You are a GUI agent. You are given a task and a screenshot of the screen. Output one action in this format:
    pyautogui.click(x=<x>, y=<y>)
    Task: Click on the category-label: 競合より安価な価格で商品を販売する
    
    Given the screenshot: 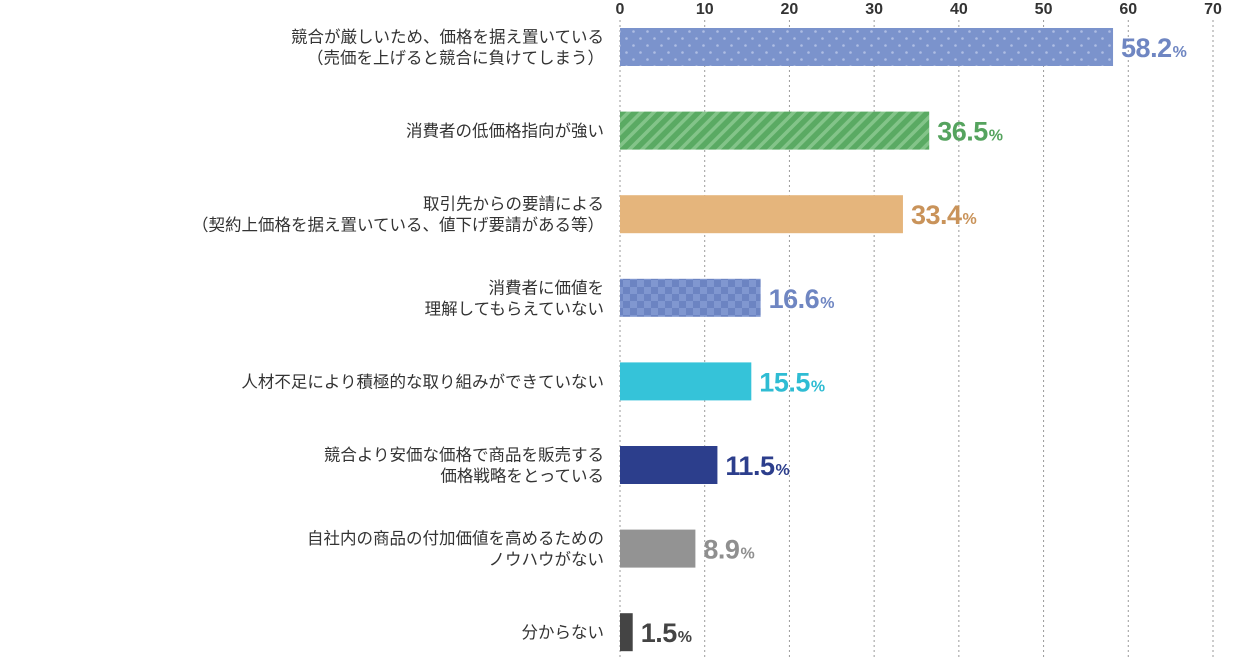 What is the action you would take?
    pyautogui.click(x=464, y=455)
    